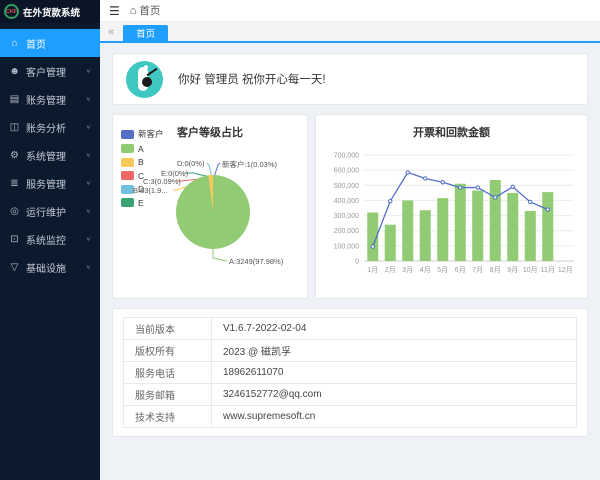 Image resolution: width=600 pixels, height=480 pixels. What do you see at coordinates (191, 163) in the screenshot?
I see `pie-slice-label-d: D:0(0%)` at bounding box center [191, 163].